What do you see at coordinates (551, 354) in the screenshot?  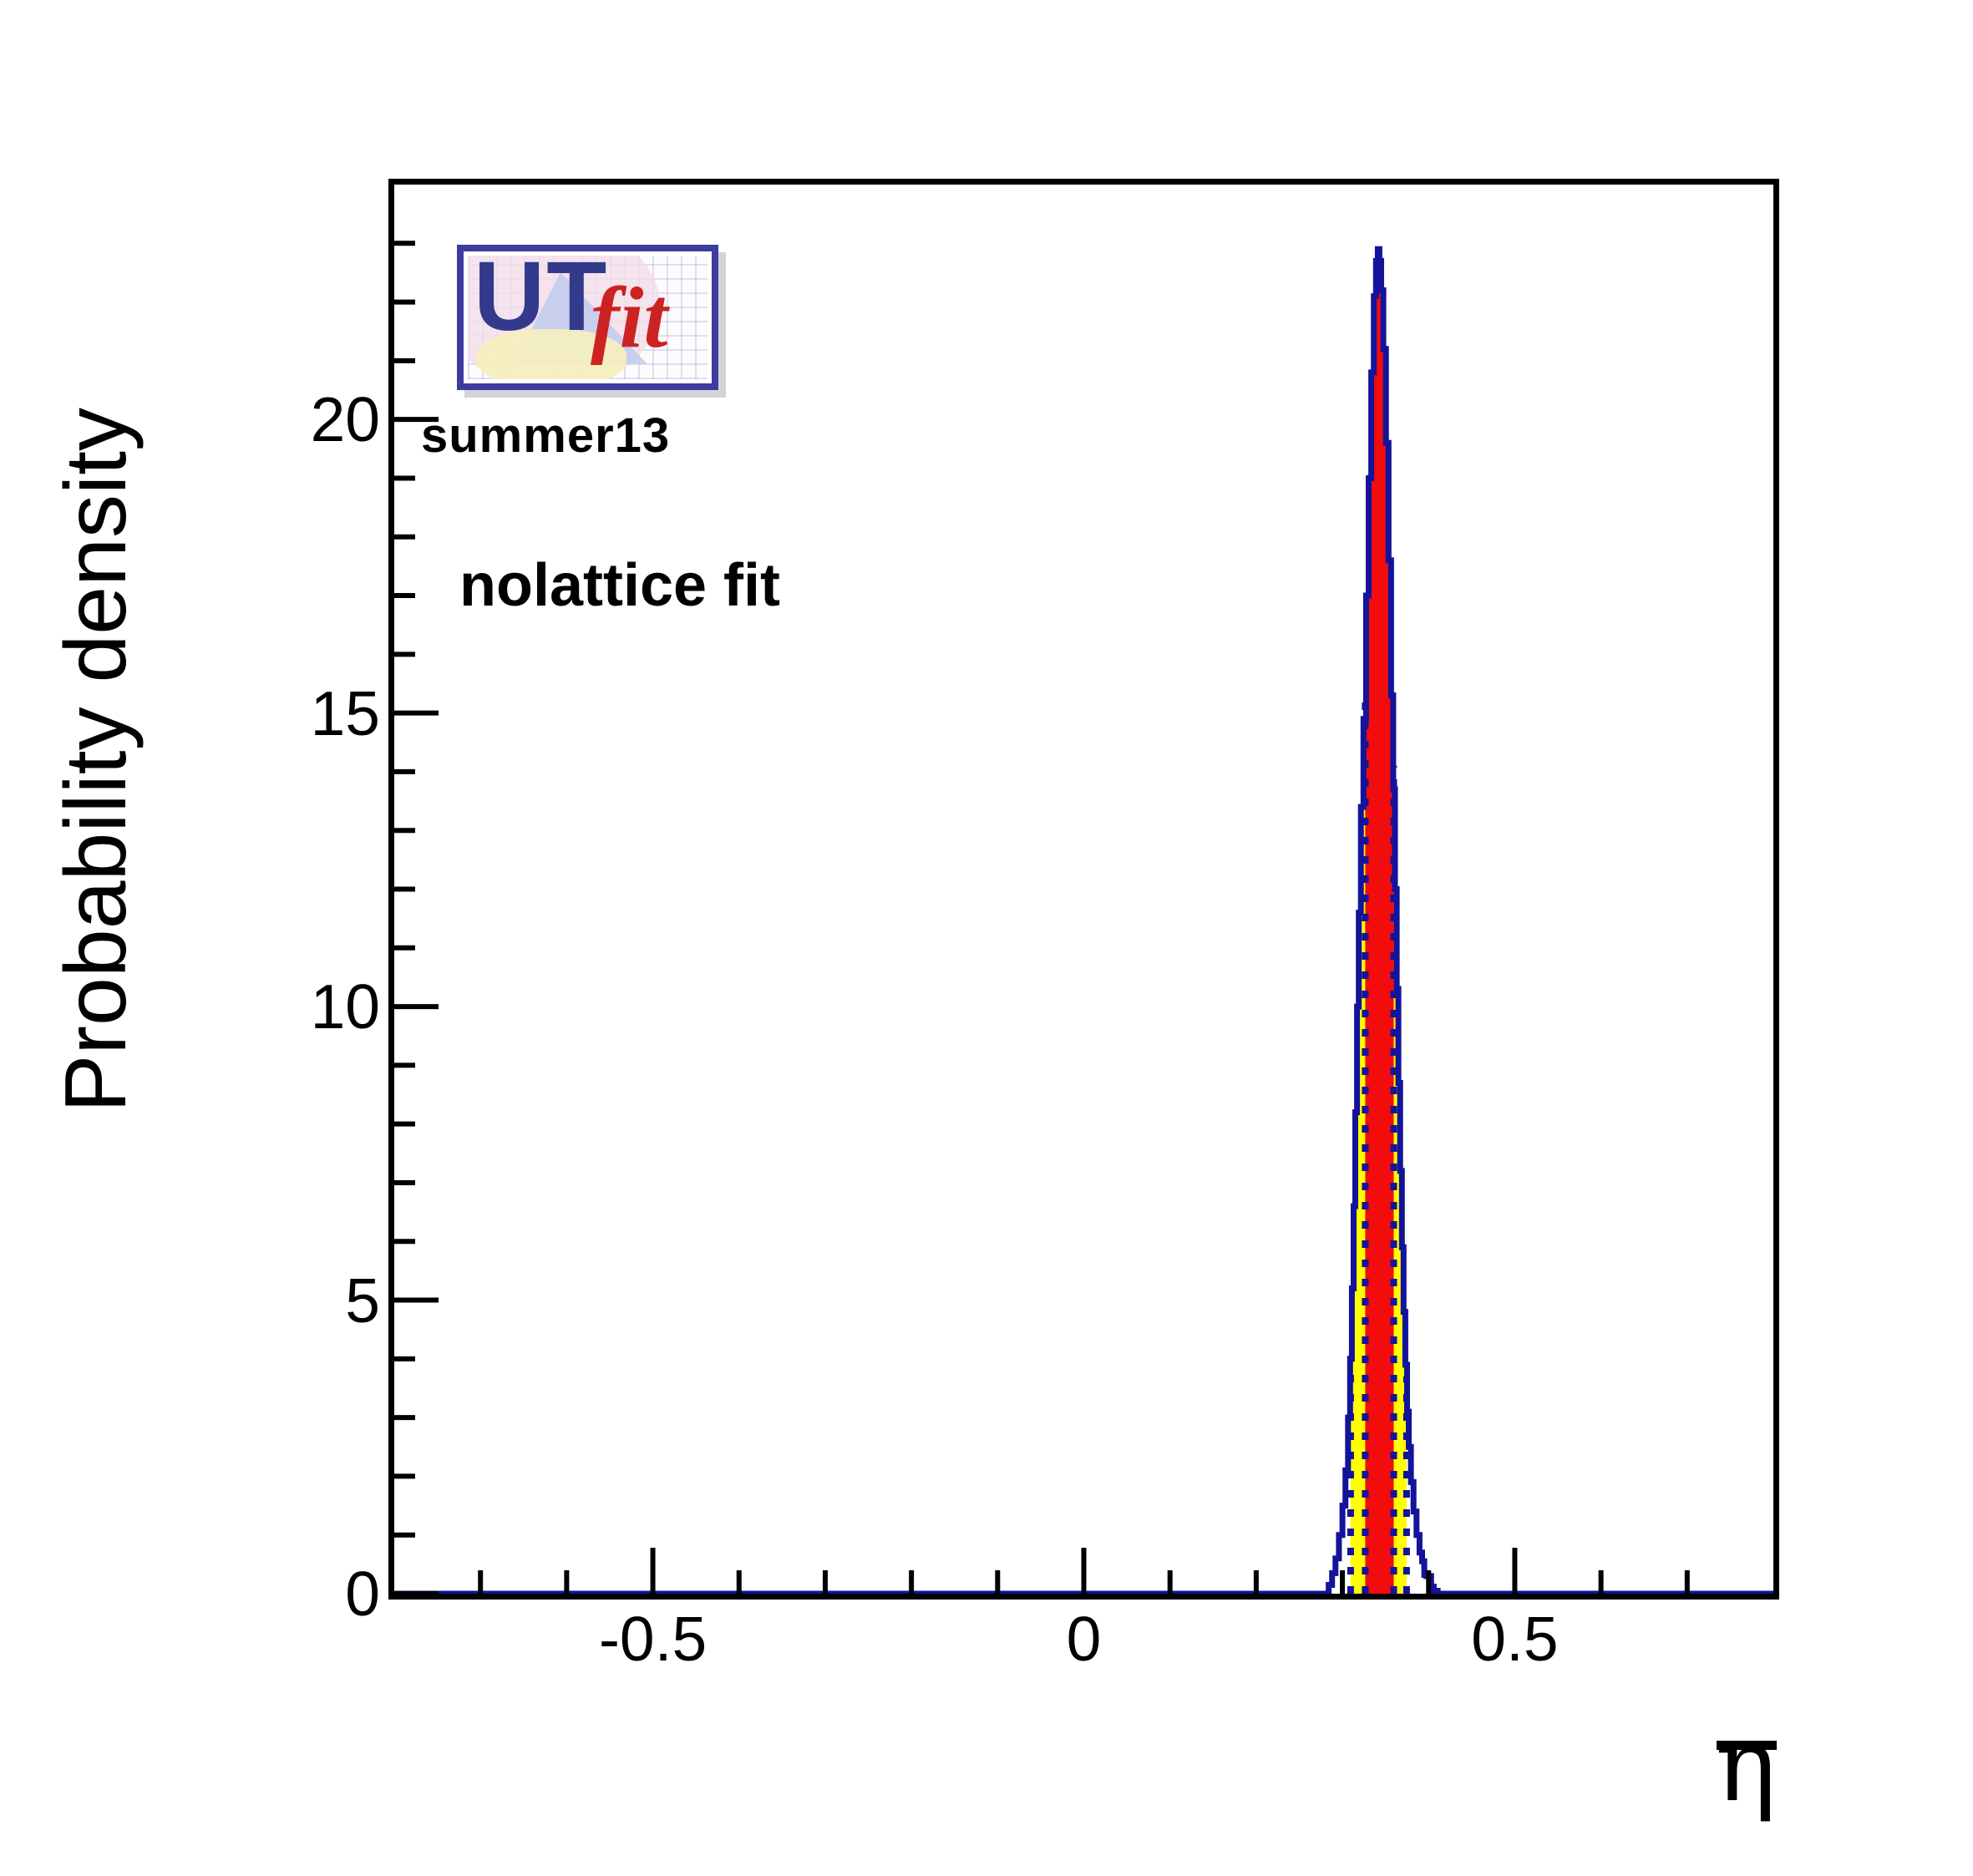 I see `logo-yellow-region` at bounding box center [551, 354].